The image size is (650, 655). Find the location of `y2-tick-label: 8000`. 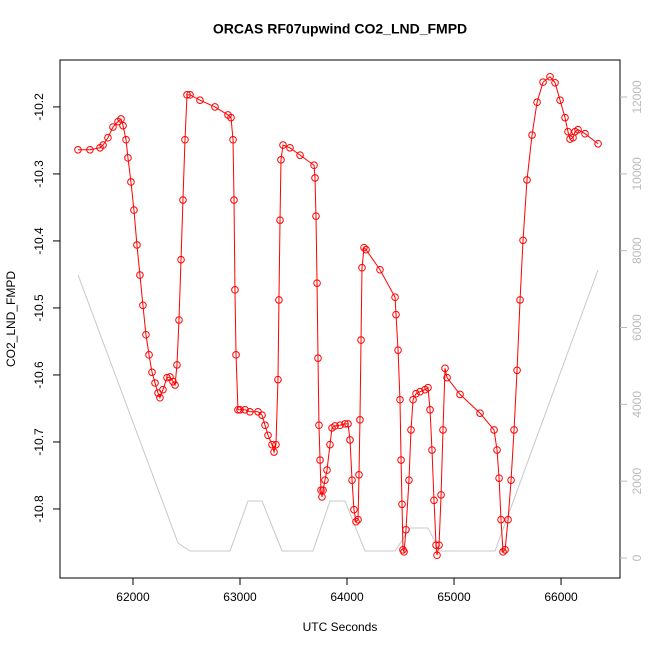

y2-tick-label: 8000 is located at coordinates (637, 250).